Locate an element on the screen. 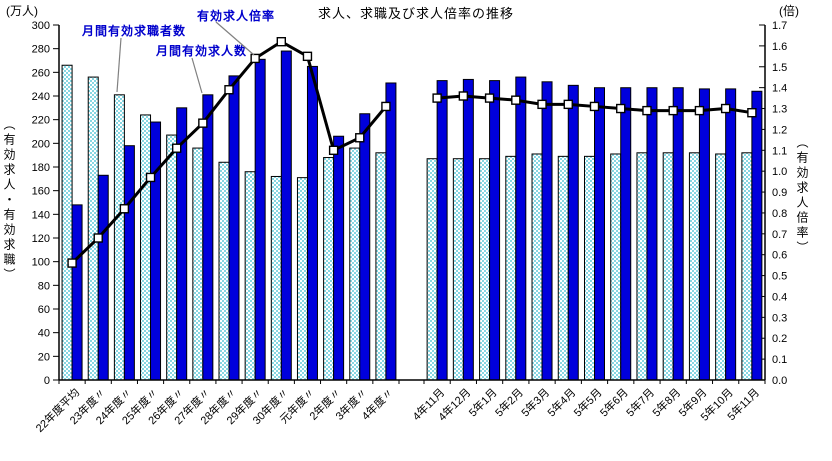 The image size is (832, 461). y-tick-label-right: 1.4 is located at coordinates (779, 89).